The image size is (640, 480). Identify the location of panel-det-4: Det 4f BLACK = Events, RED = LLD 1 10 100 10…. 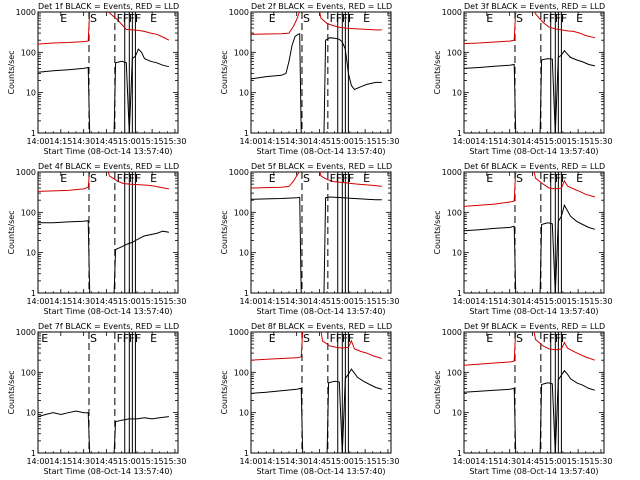
(96, 239).